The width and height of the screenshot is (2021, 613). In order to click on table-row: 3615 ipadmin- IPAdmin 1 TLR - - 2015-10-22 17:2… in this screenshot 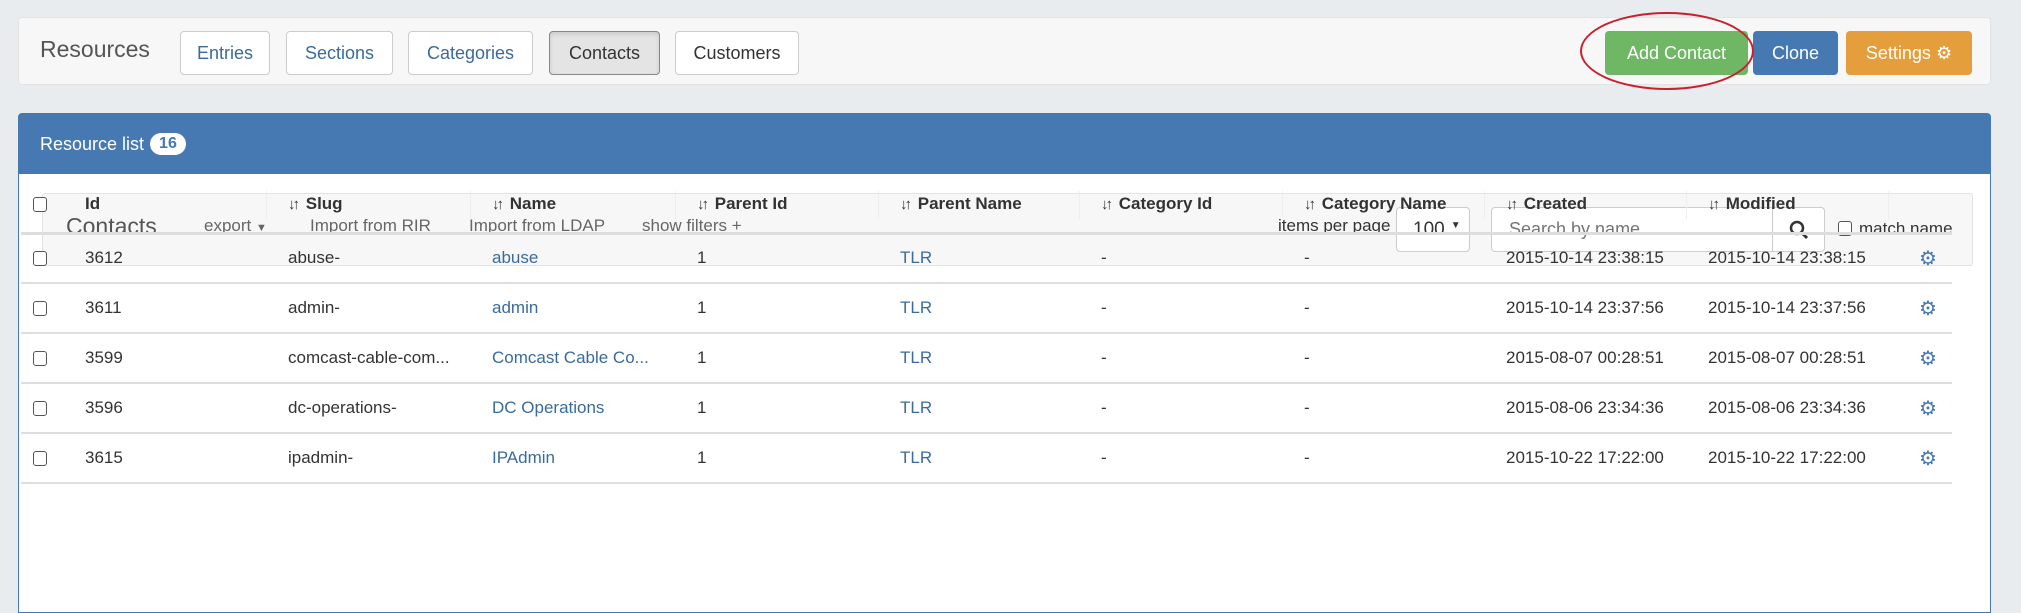, I will do `click(986, 458)`.